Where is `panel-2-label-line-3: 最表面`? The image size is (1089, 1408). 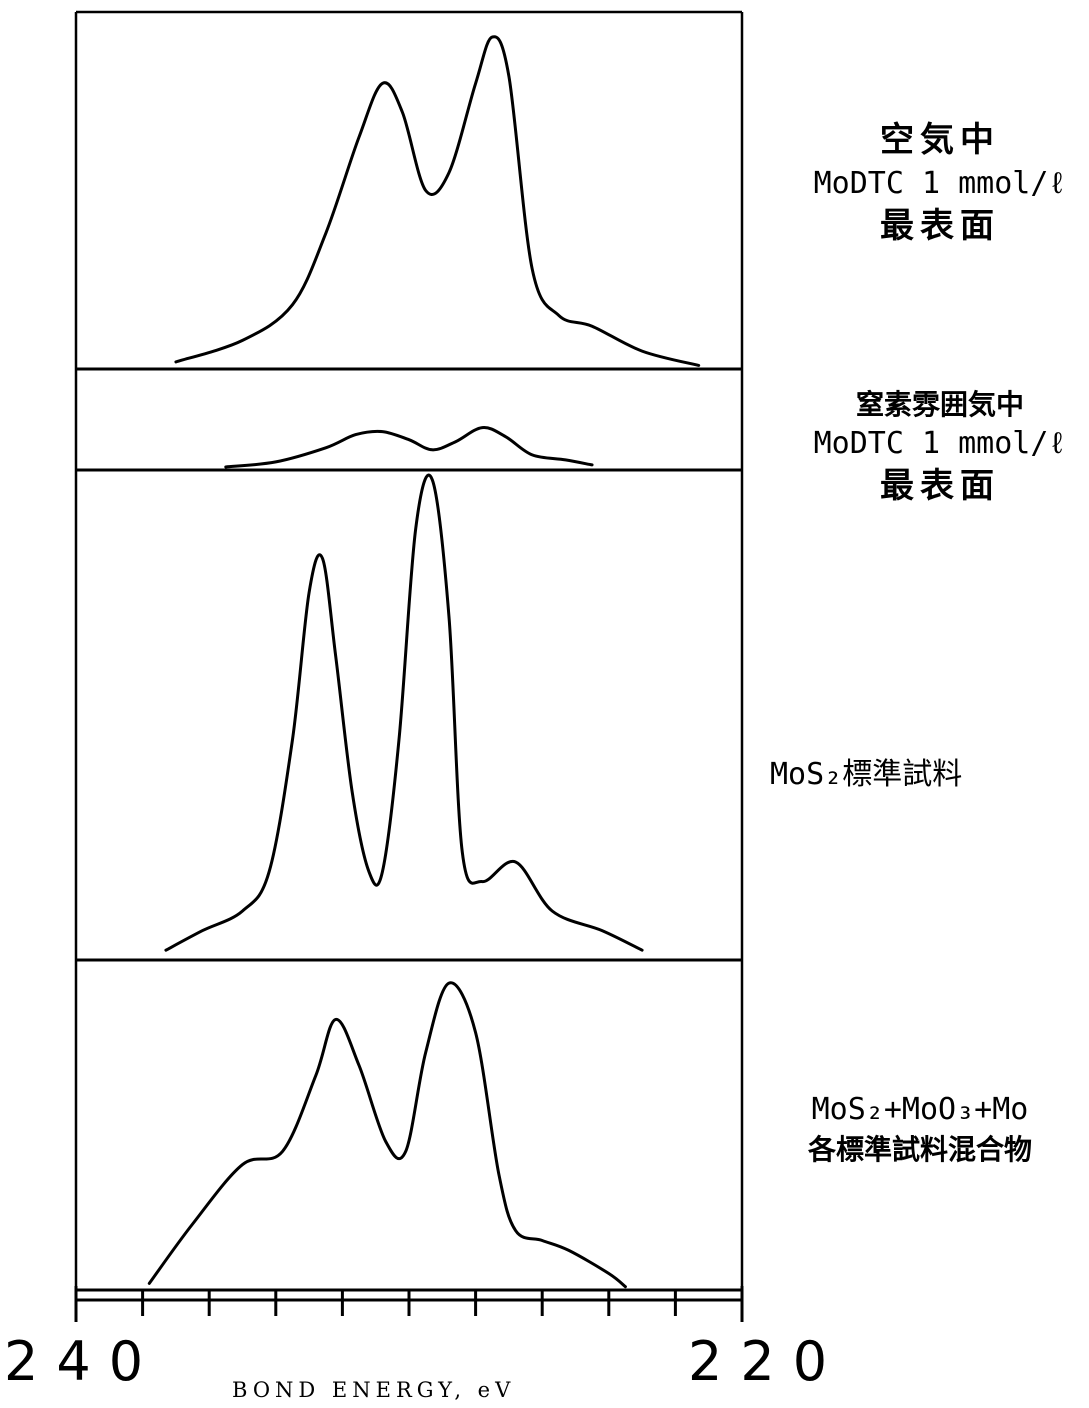 panel-2-label-line-3: 最表面 is located at coordinates (940, 486).